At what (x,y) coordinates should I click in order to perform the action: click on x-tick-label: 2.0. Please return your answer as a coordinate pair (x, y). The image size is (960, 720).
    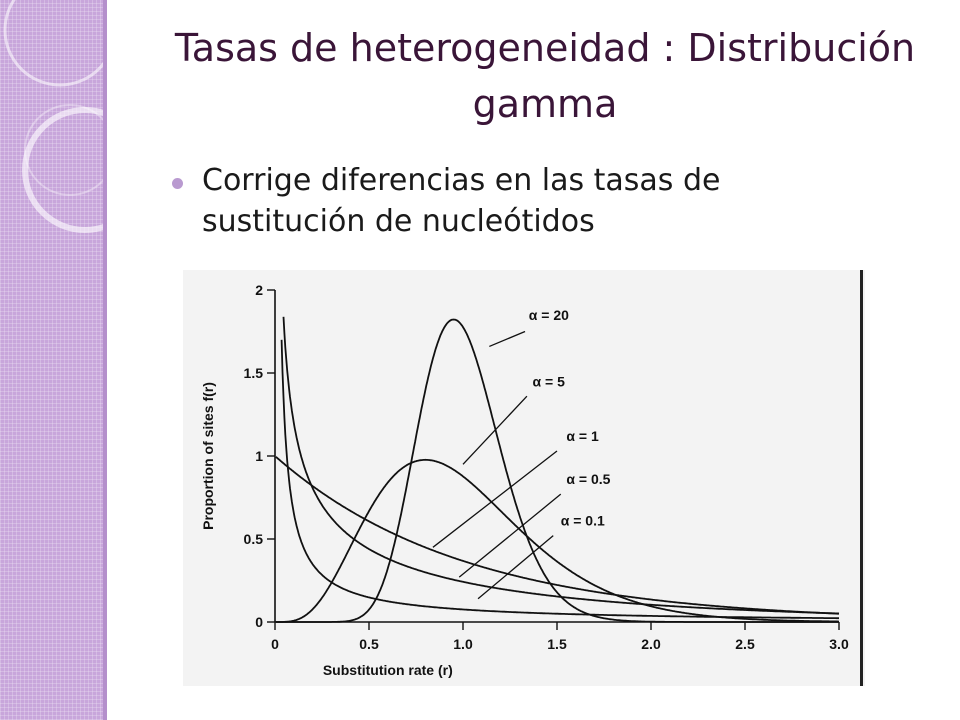
    Looking at the image, I should click on (651, 644).